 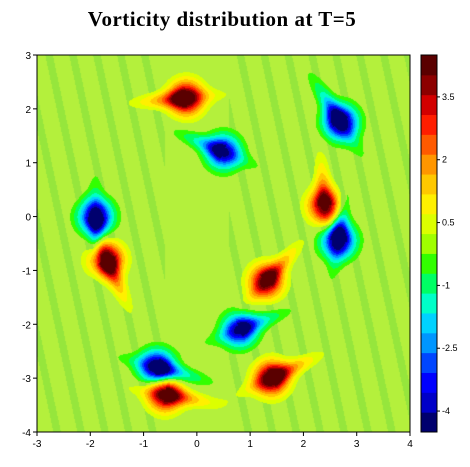 I want to click on x-tick-label: 2, so click(x=304, y=444).